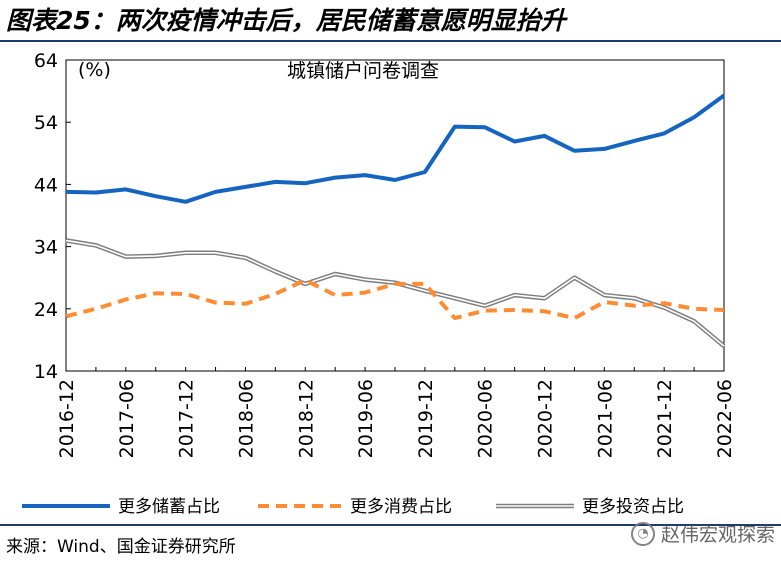  Describe the element at coordinates (121, 547) in the screenshot. I see `source-note: 来源：Wind、国金证券研究所` at that location.